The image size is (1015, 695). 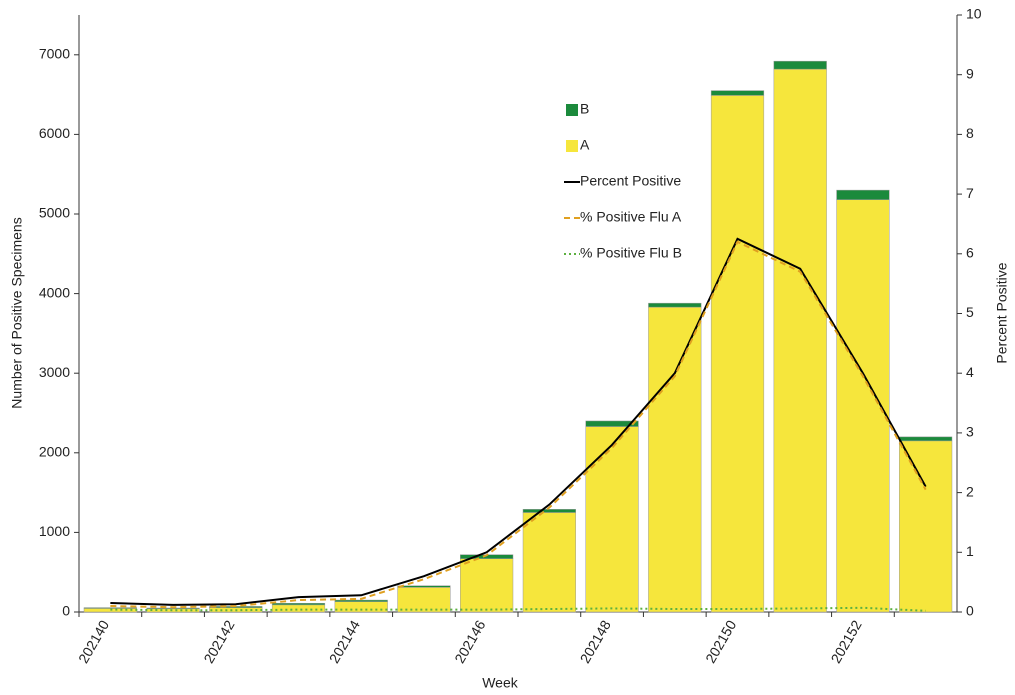 What do you see at coordinates (970, 372) in the screenshot?
I see `y2-tick-label: 4` at bounding box center [970, 372].